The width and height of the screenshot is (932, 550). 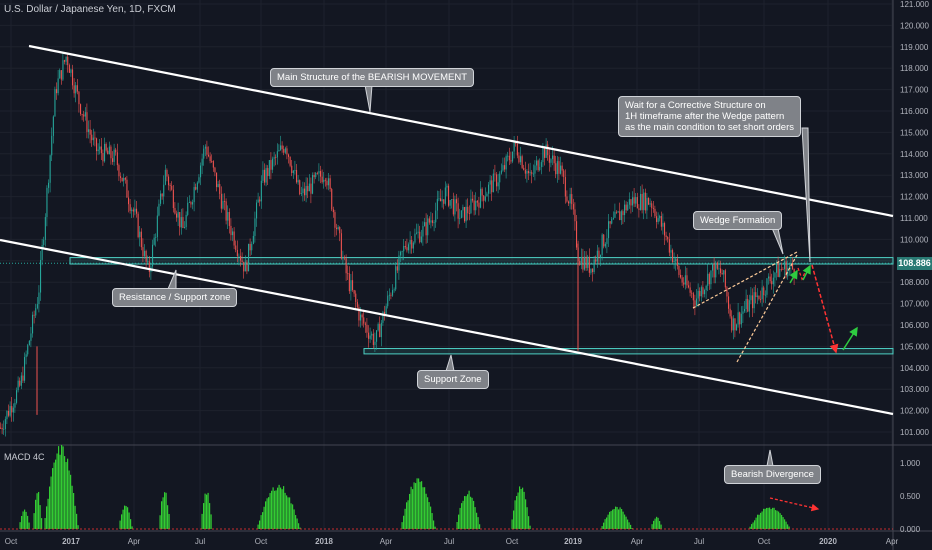 I want to click on callout-pointer, so click(x=450, y=363).